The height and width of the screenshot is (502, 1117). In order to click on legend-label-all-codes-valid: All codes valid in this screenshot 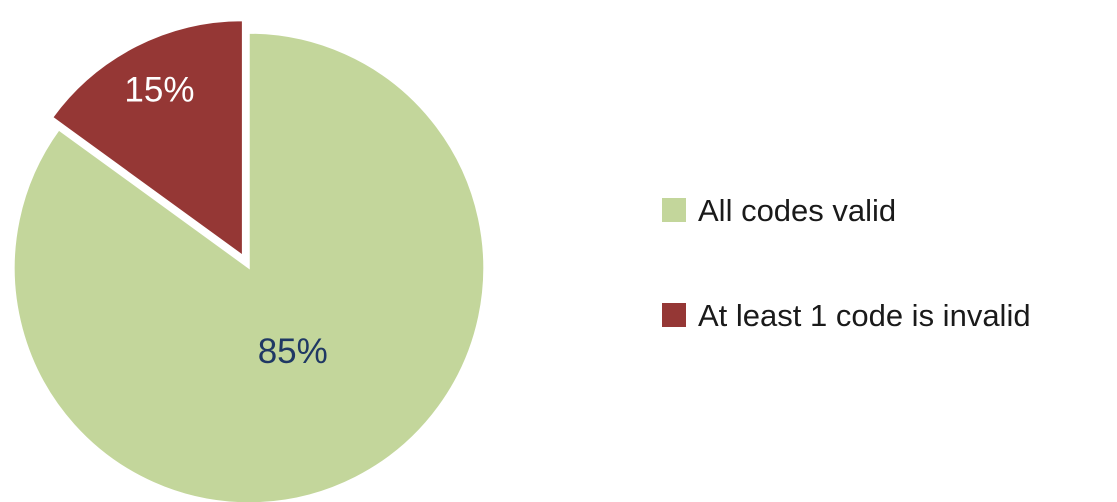, I will do `click(797, 210)`.